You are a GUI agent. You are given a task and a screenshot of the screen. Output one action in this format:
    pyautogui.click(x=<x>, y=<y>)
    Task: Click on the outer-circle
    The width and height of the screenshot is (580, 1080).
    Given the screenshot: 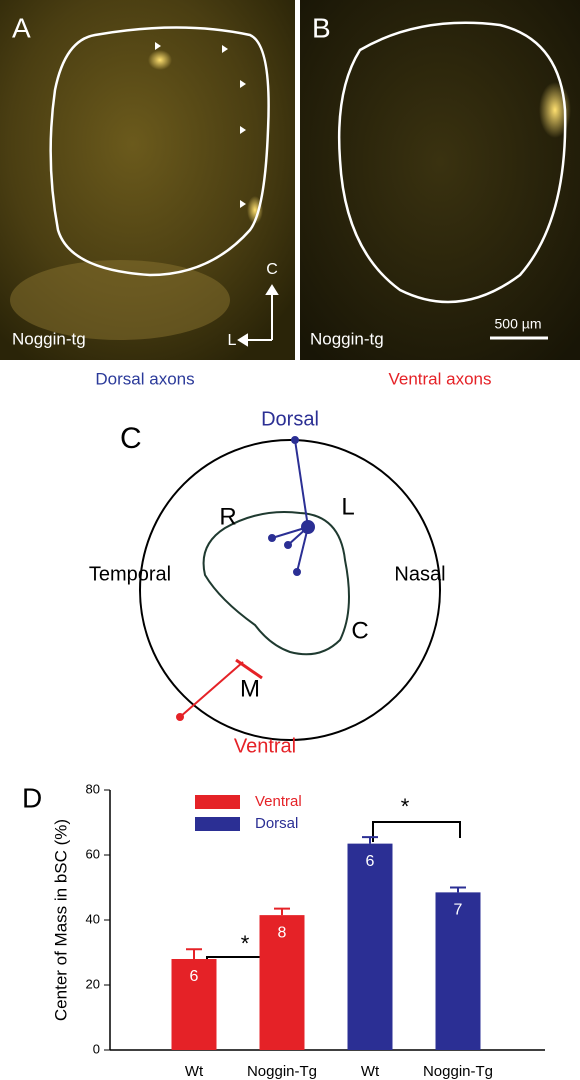 What is the action you would take?
    pyautogui.click(x=290, y=590)
    